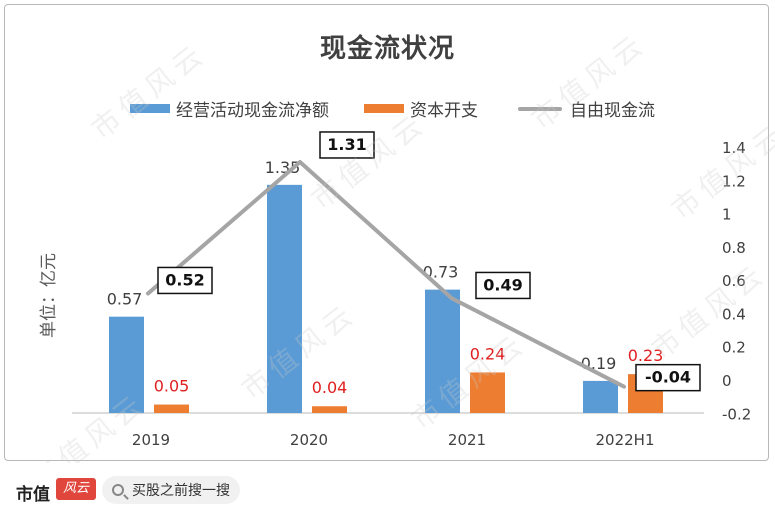 The height and width of the screenshot is (514, 775). What do you see at coordinates (252, 111) in the screenshot?
I see `legend-label: 经营活动现金流净额` at bounding box center [252, 111].